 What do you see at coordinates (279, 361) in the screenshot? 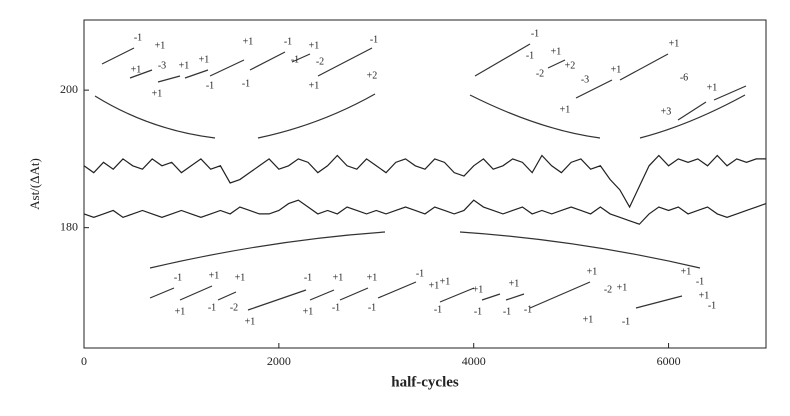
I see `x-tick-label: 2000` at bounding box center [279, 361].